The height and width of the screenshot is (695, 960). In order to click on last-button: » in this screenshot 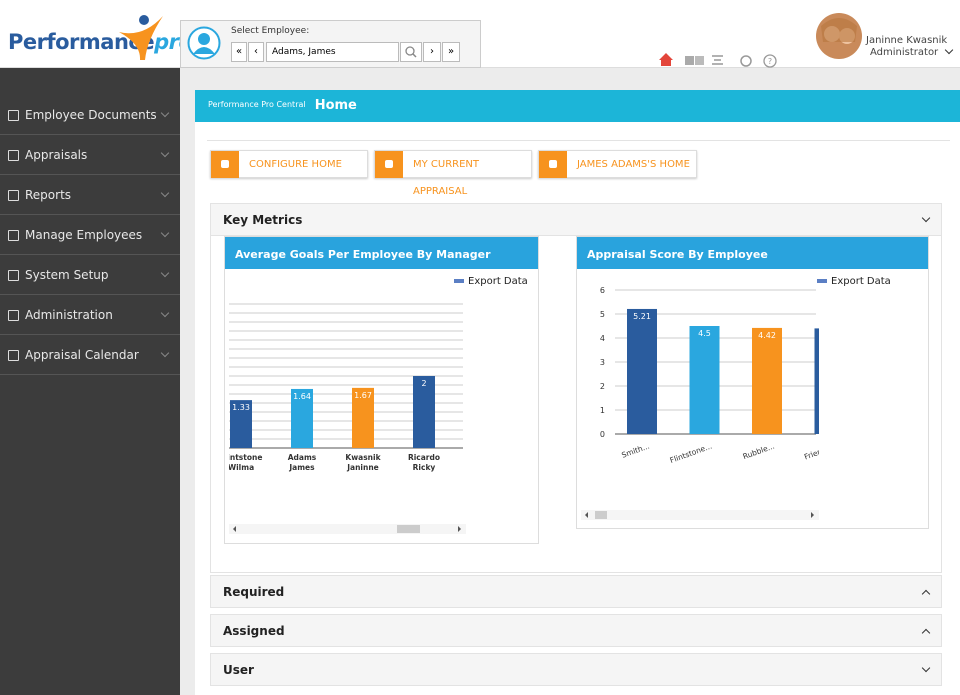, I will do `click(451, 52)`.